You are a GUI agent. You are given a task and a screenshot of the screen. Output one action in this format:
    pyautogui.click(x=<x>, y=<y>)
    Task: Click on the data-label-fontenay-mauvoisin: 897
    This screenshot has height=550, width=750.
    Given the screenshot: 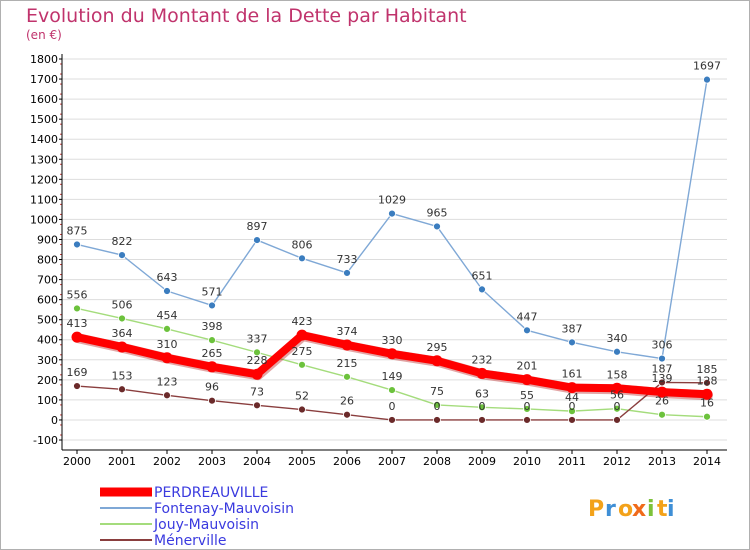 What is the action you would take?
    pyautogui.click(x=257, y=226)
    